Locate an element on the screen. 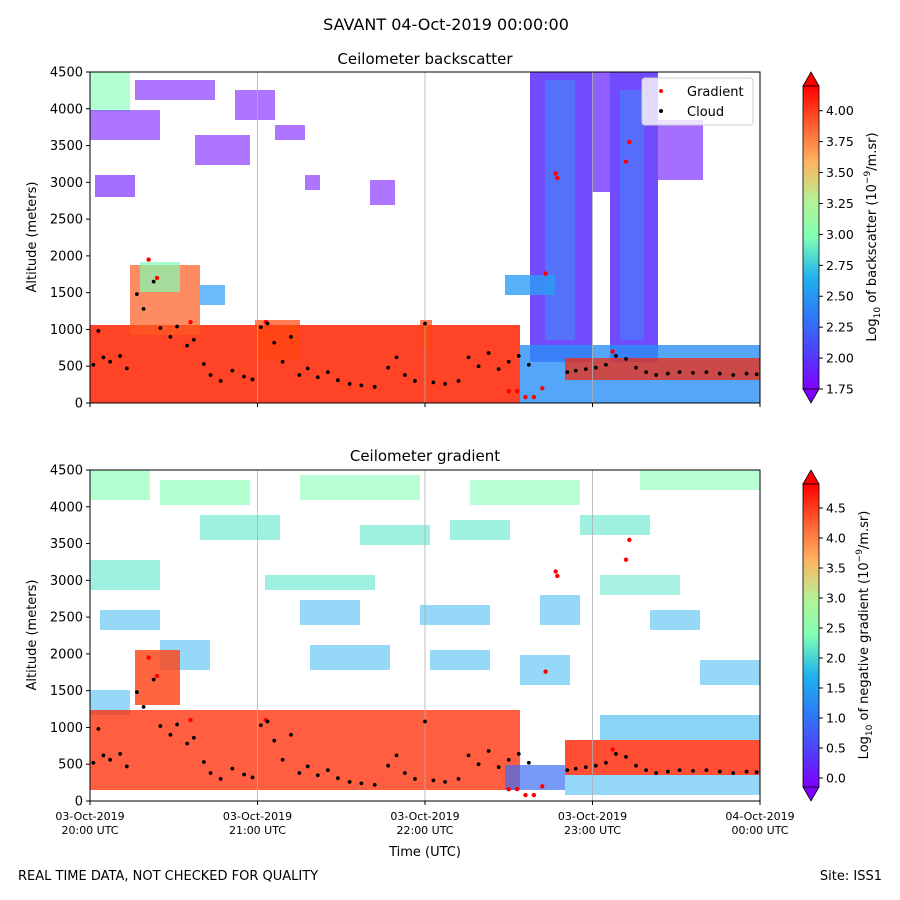  colorbar-gradient is located at coordinates (811, 635).